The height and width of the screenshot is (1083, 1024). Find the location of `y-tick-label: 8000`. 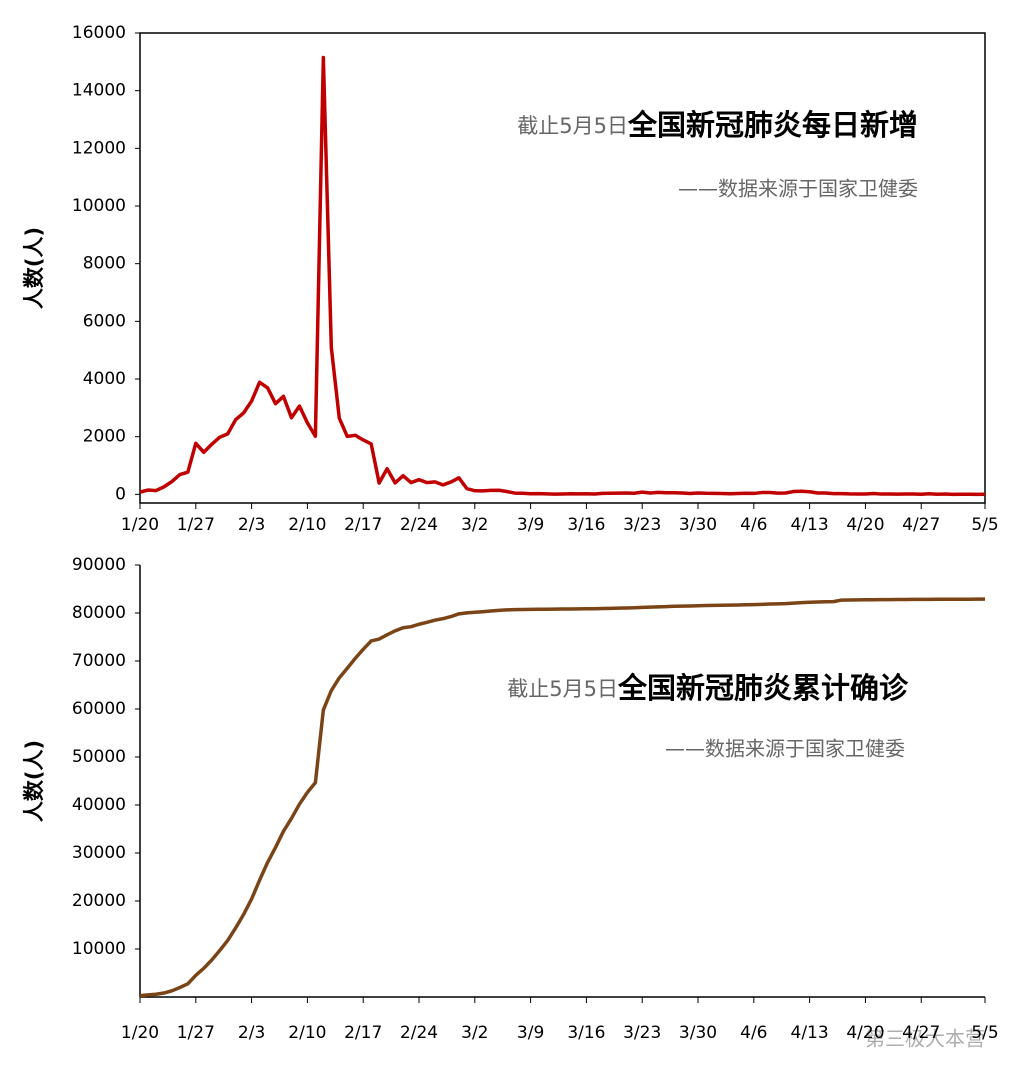

y-tick-label: 8000 is located at coordinates (104, 264).